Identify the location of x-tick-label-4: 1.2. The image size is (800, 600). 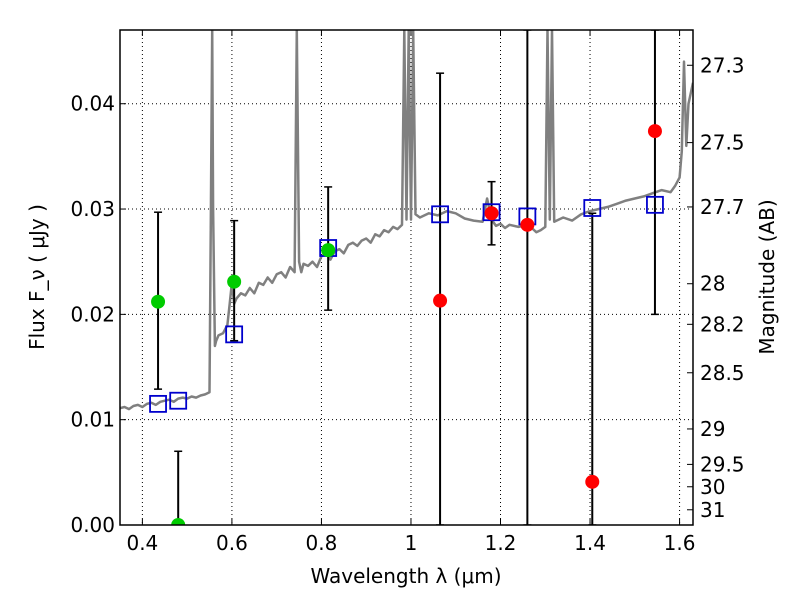
(501, 543).